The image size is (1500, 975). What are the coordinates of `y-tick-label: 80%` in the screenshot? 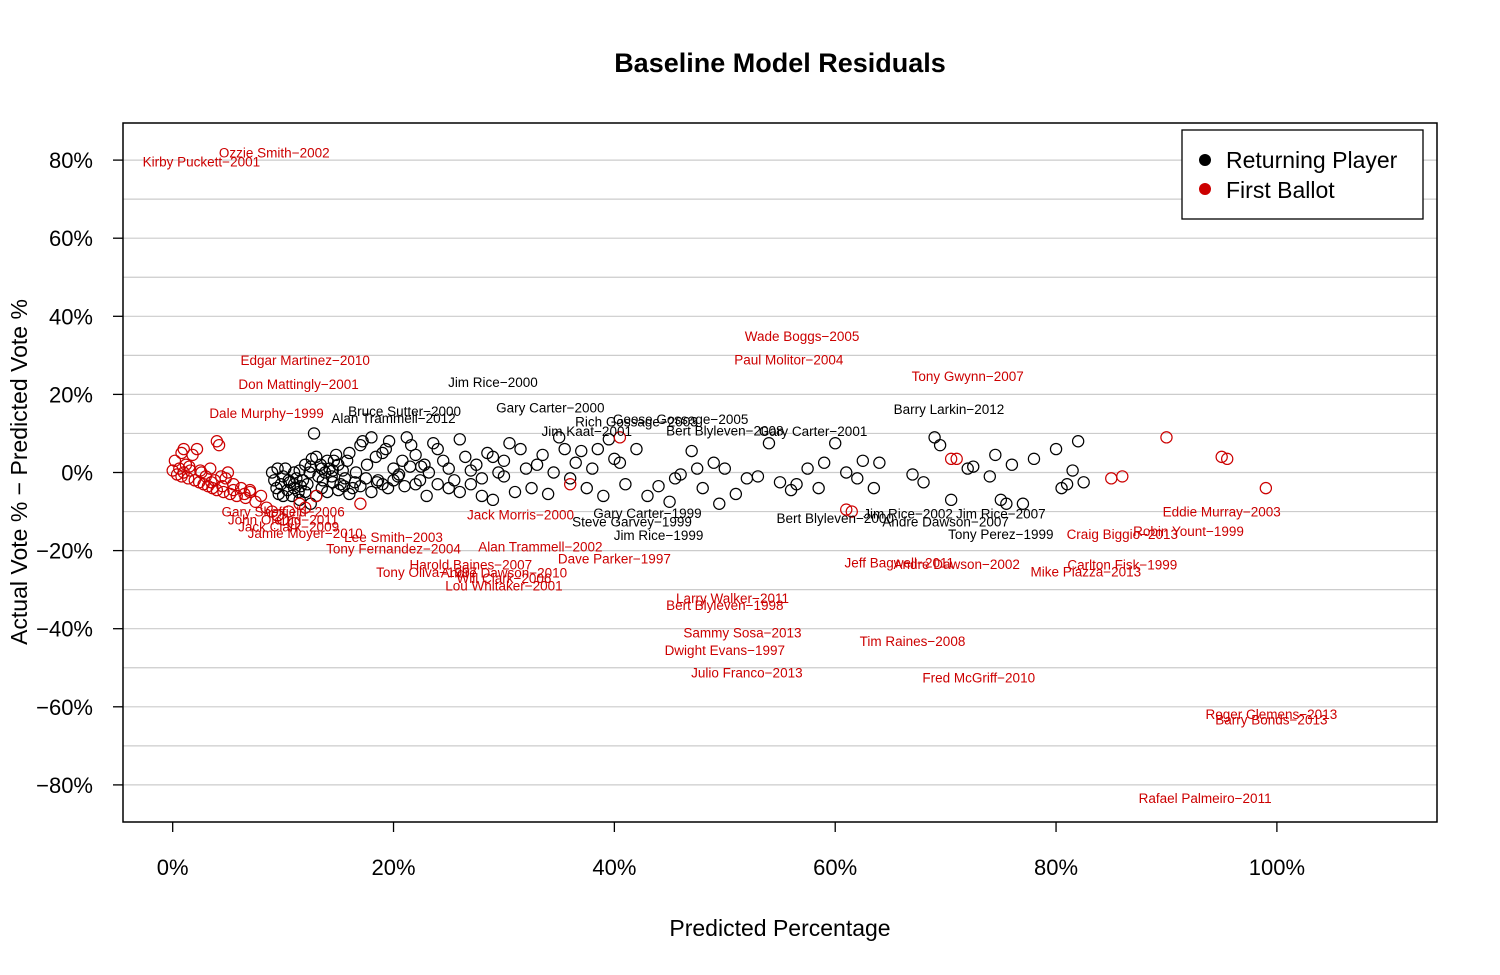 It's located at (71, 160).